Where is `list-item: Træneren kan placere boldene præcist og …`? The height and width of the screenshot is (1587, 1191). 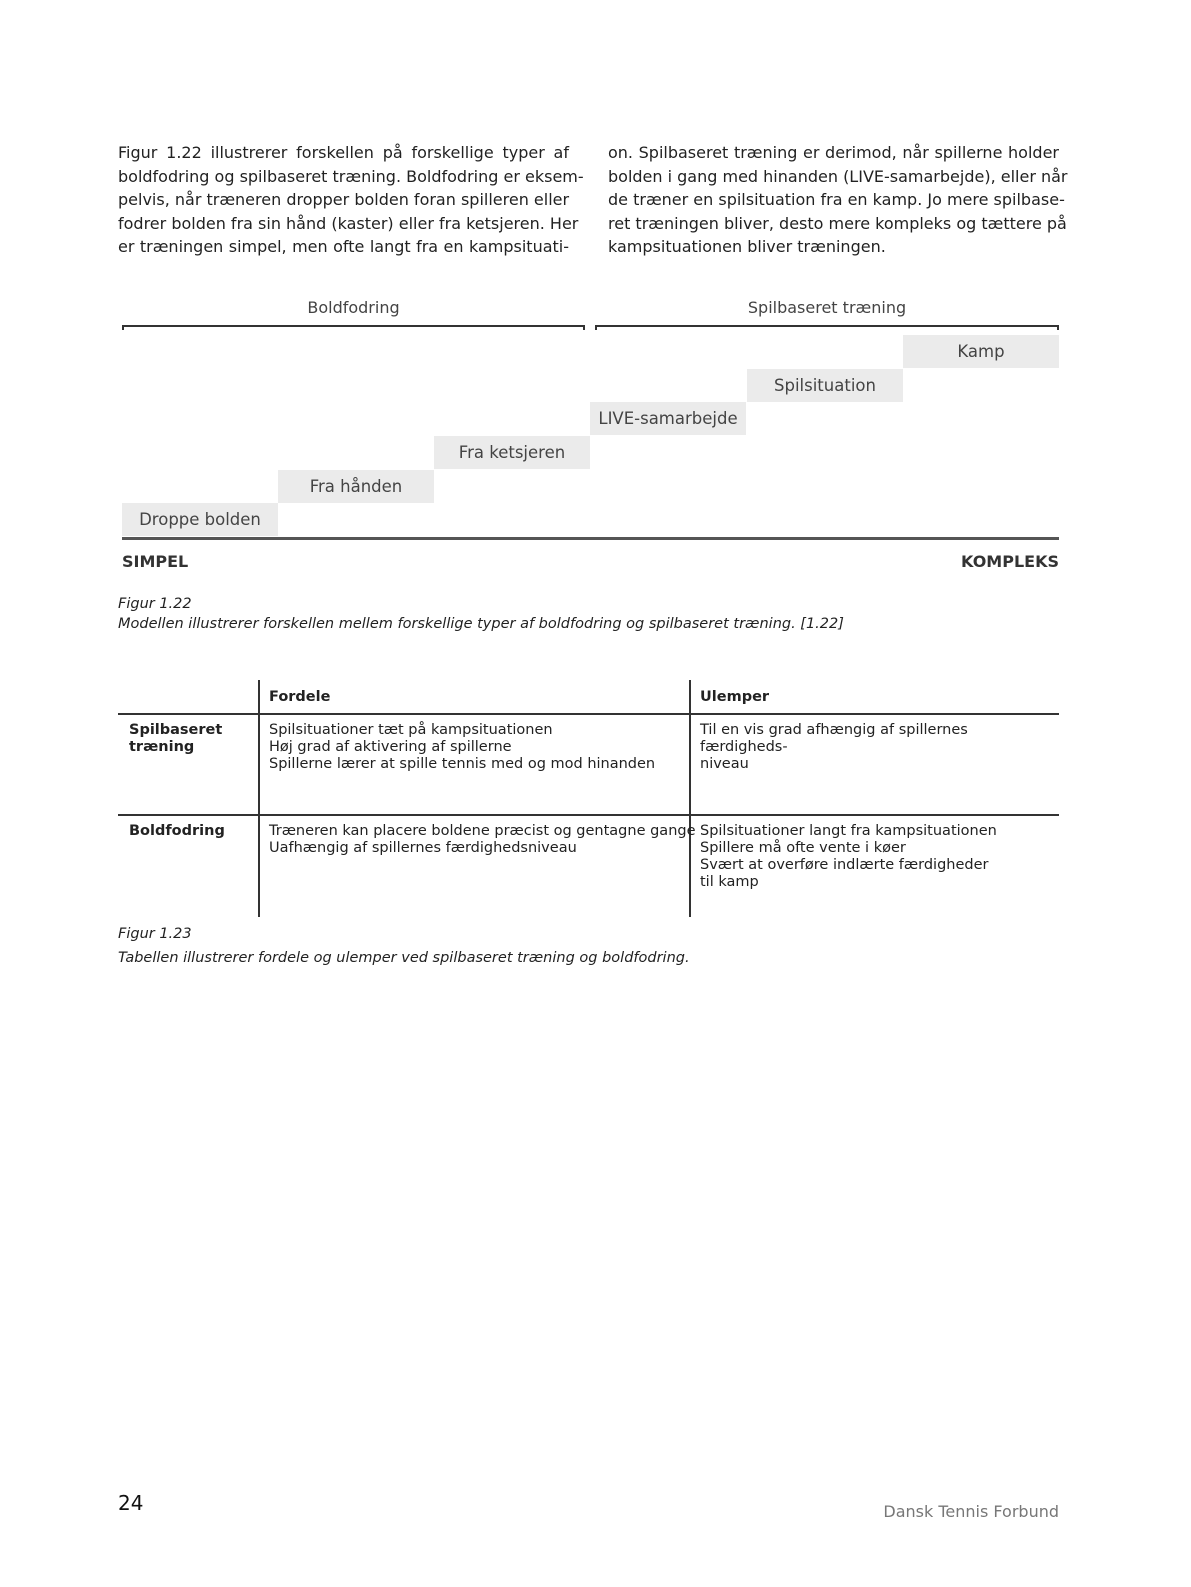
list-item: Træneren kan placere boldene præcist og … is located at coordinates (482, 831).